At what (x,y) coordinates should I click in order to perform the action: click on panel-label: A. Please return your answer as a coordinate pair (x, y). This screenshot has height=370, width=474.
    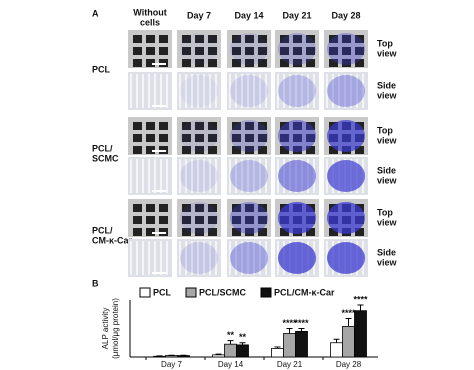
    Looking at the image, I should click on (95, 13).